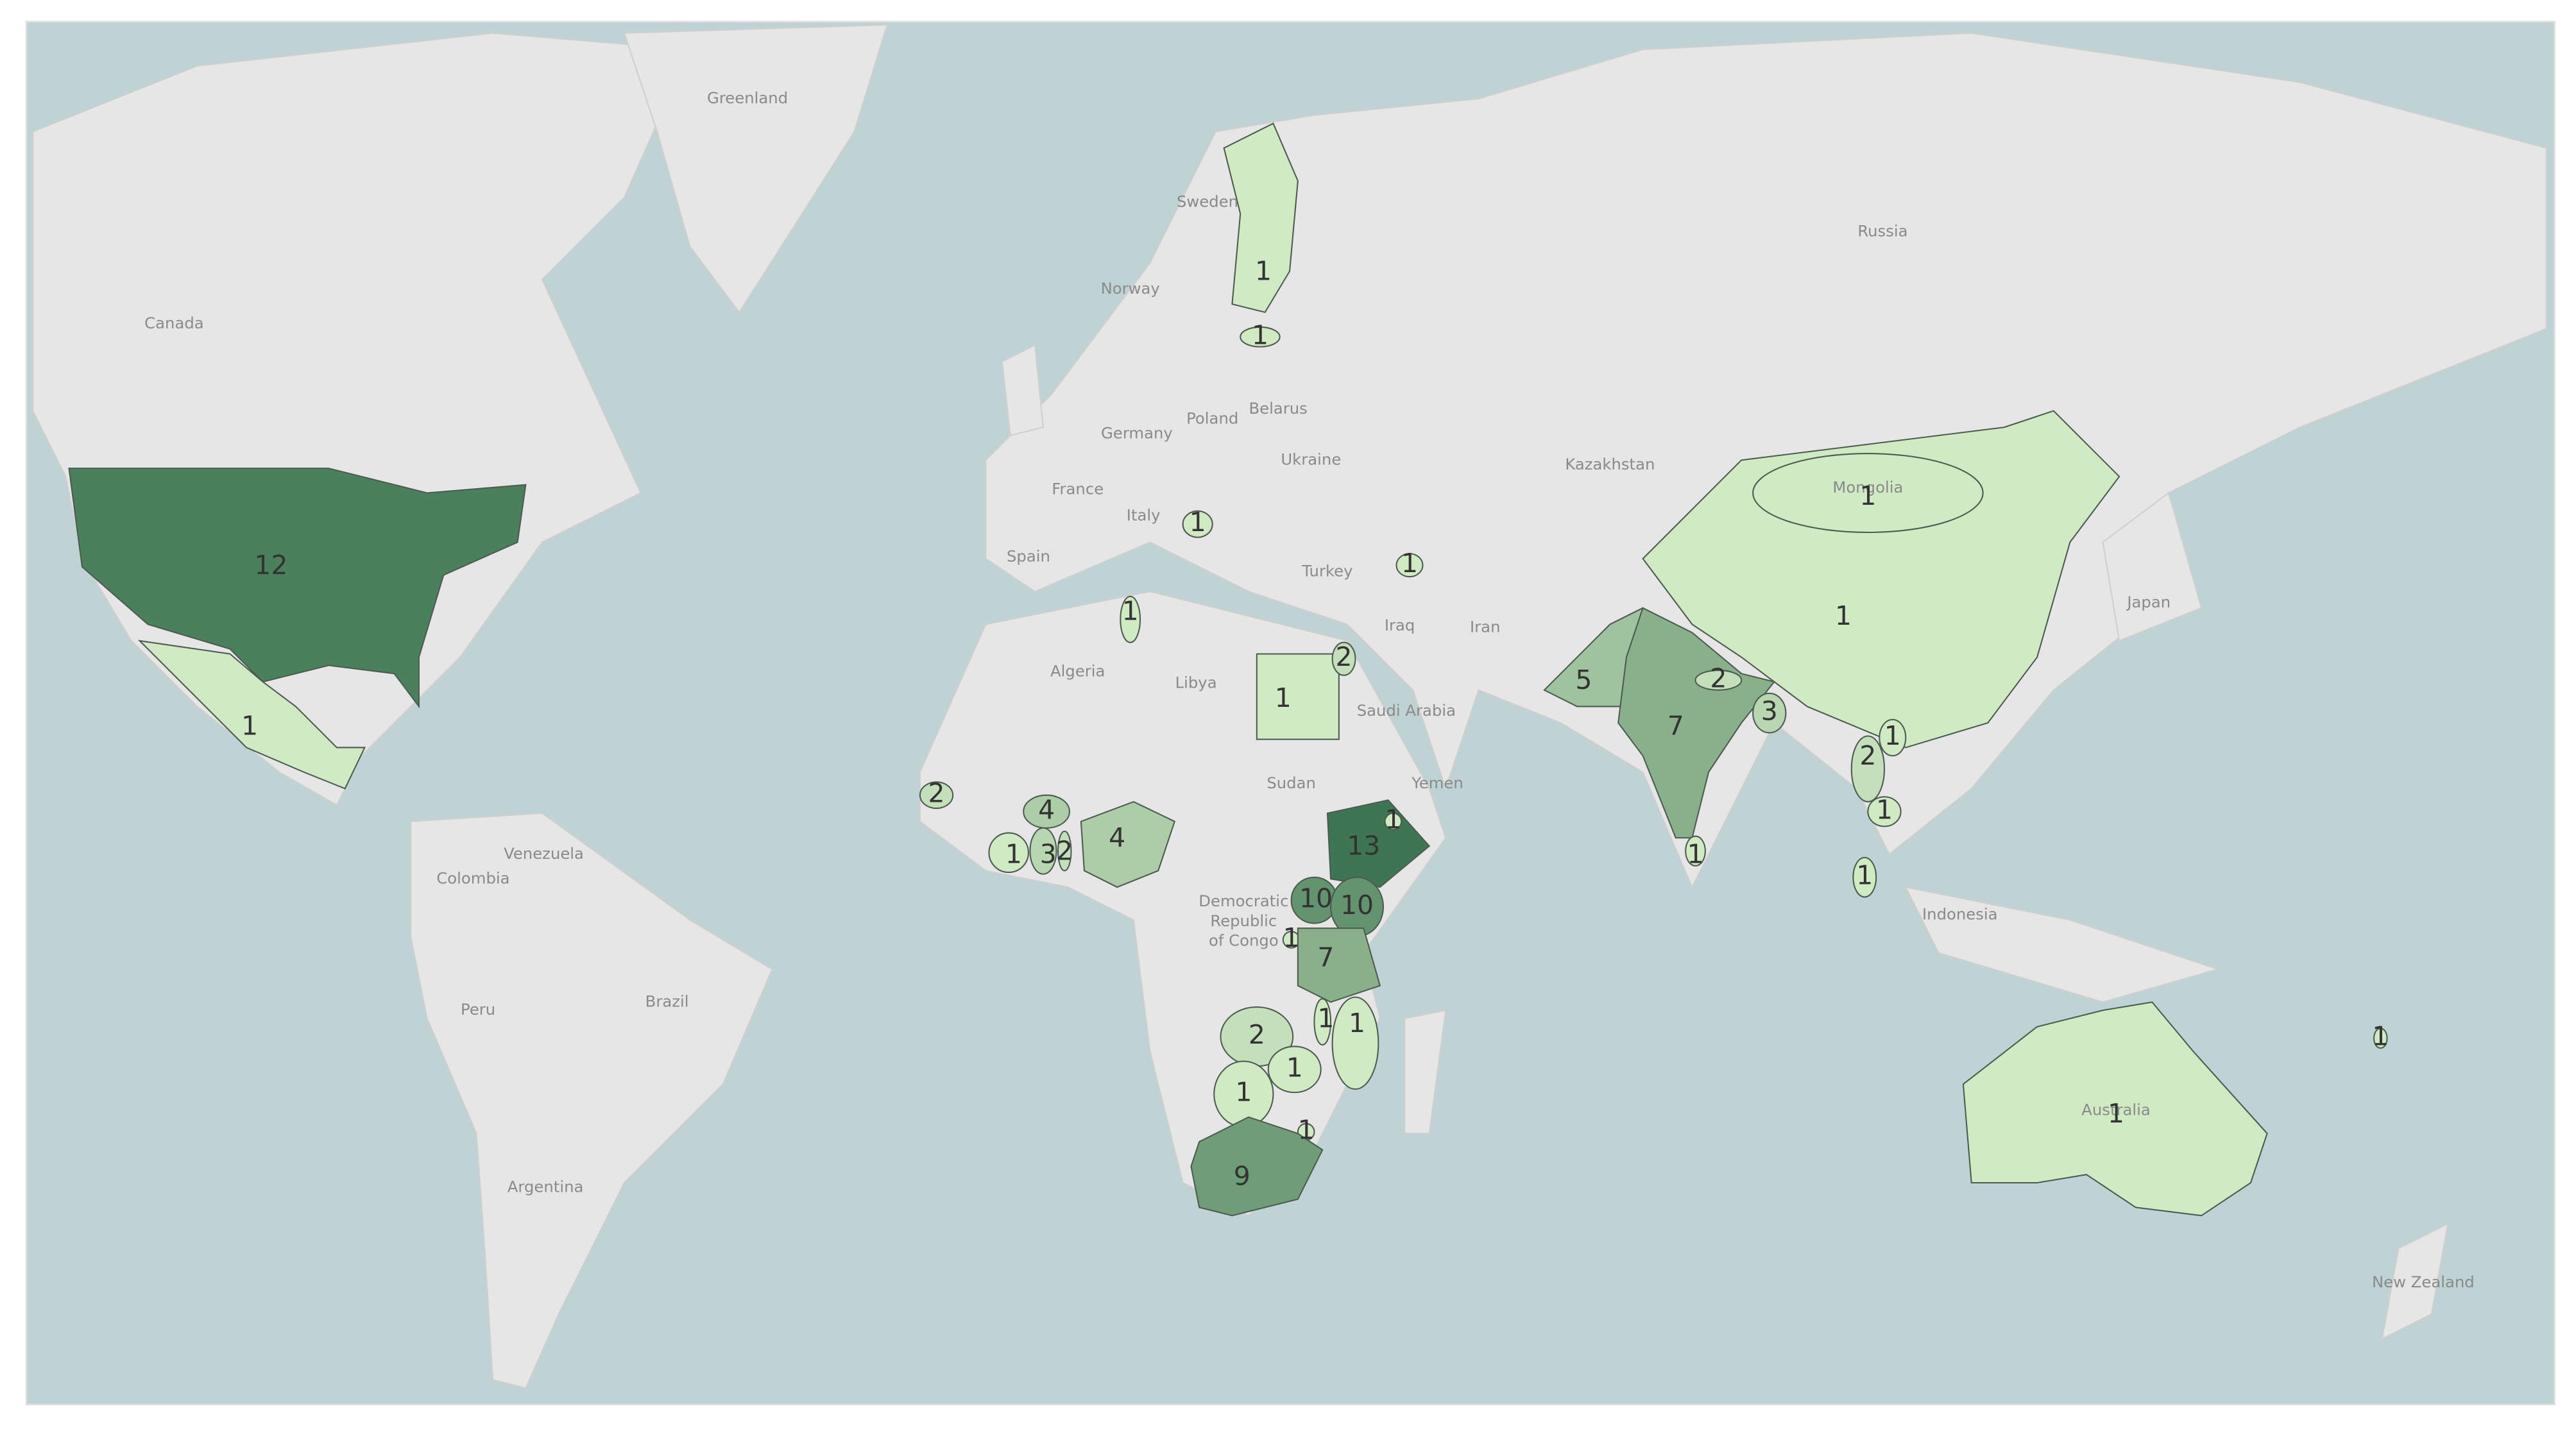  I want to click on place-label: Indonesia, so click(1960, 914).